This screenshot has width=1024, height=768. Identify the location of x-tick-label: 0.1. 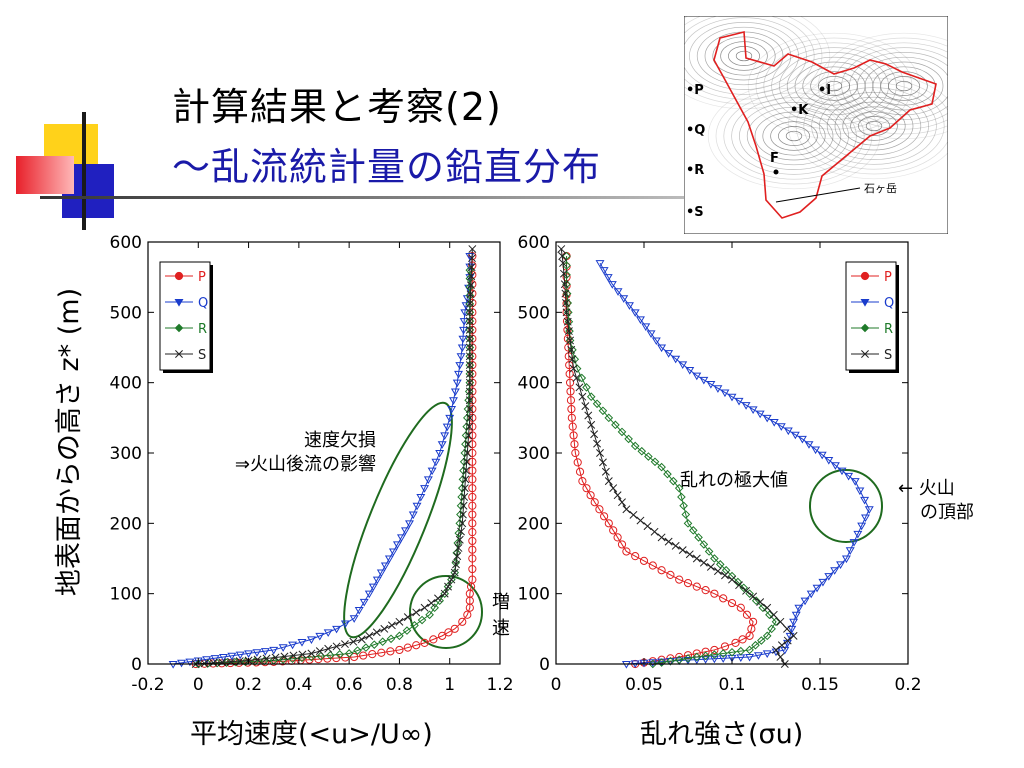
(731, 685).